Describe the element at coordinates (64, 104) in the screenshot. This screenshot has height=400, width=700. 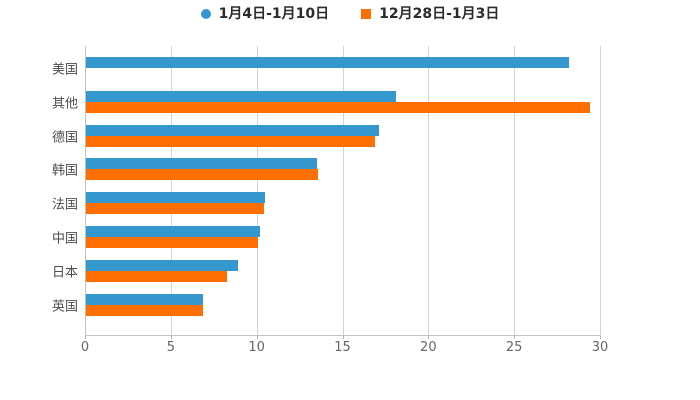
I see `y-category-label-1: 其他` at that location.